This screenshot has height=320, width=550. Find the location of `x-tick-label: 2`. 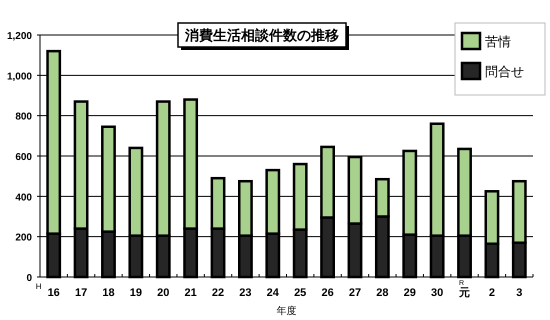

x-tick-label: 2 is located at coordinates (491, 293).